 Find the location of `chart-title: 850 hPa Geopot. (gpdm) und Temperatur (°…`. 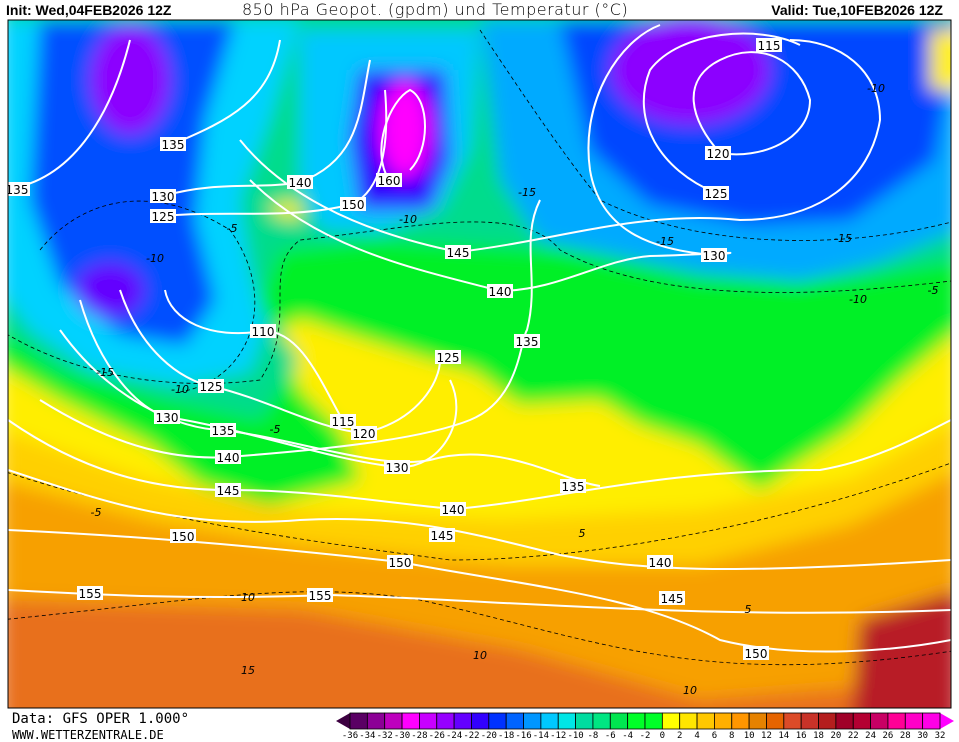

chart-title: 850 hPa Geopot. (gpdm) und Temperatur (°… is located at coordinates (435, 9).